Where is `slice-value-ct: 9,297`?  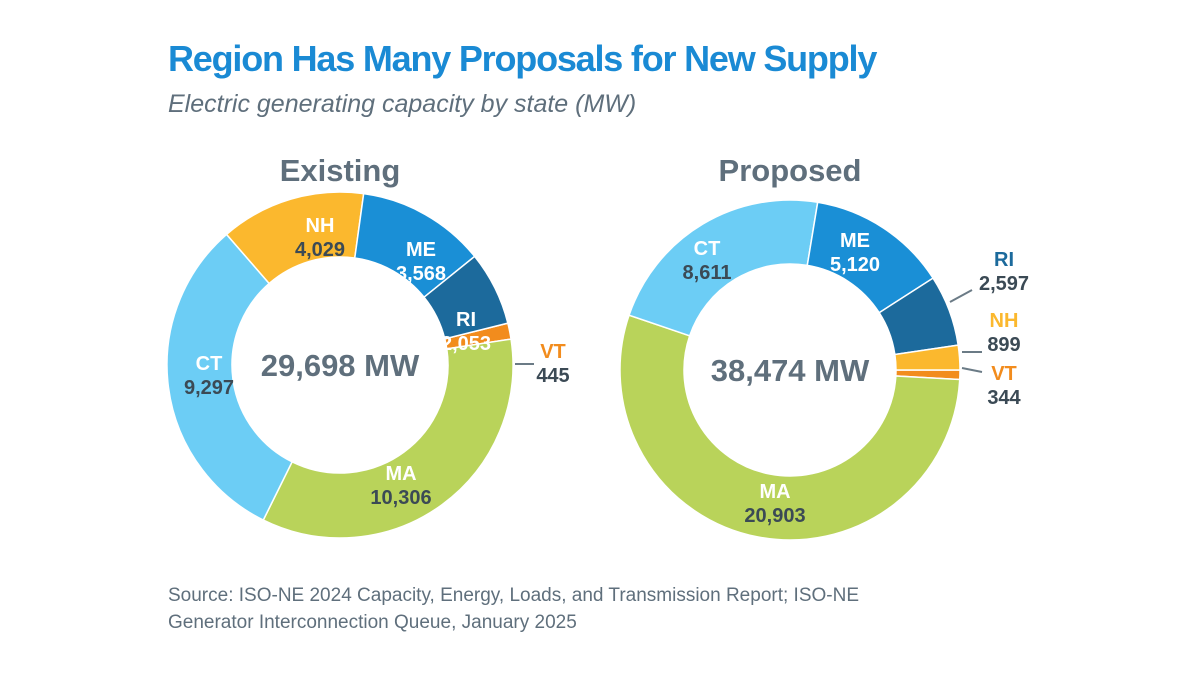
slice-value-ct: 9,297 is located at coordinates (209, 388).